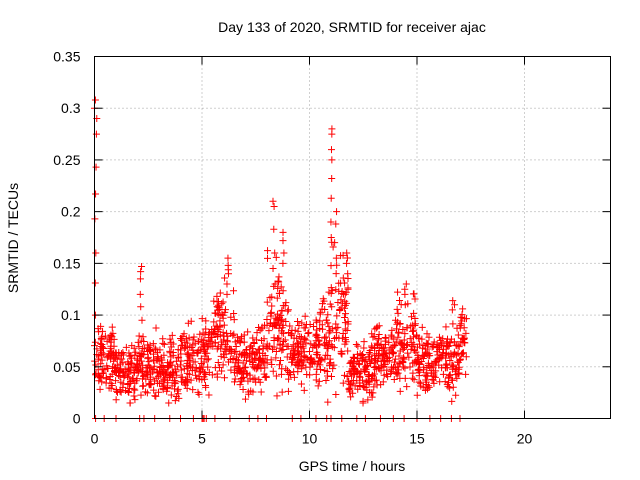 This screenshot has width=640, height=480. What do you see at coordinates (202, 439) in the screenshot?
I see `x-tick-label: 5` at bounding box center [202, 439].